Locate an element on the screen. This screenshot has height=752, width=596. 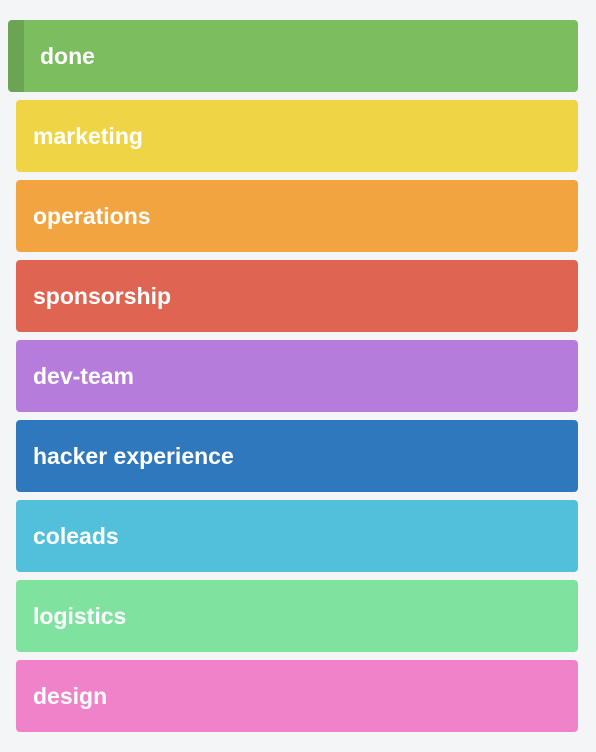
label-text: logistics is located at coordinates (80, 615).